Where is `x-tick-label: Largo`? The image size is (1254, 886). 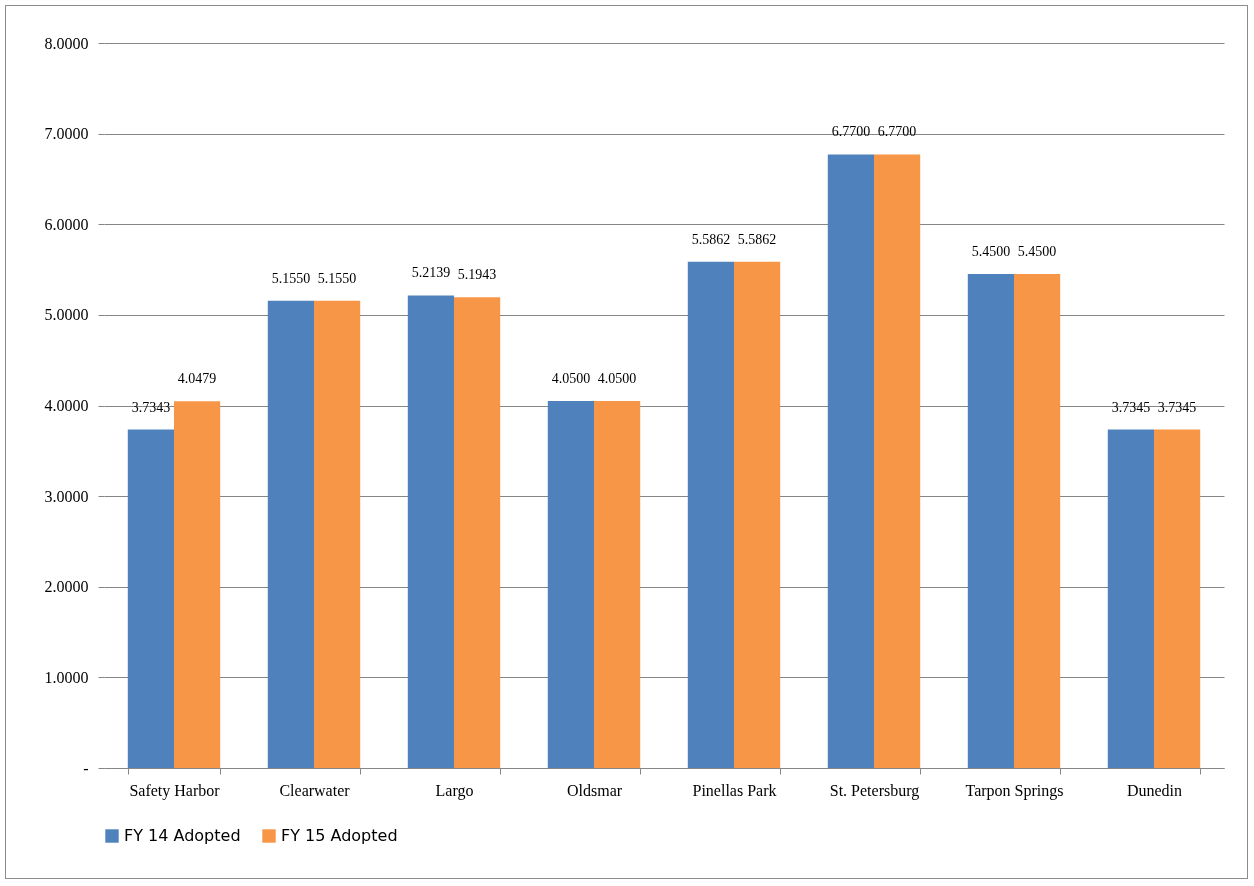 x-tick-label: Largo is located at coordinates (454, 790).